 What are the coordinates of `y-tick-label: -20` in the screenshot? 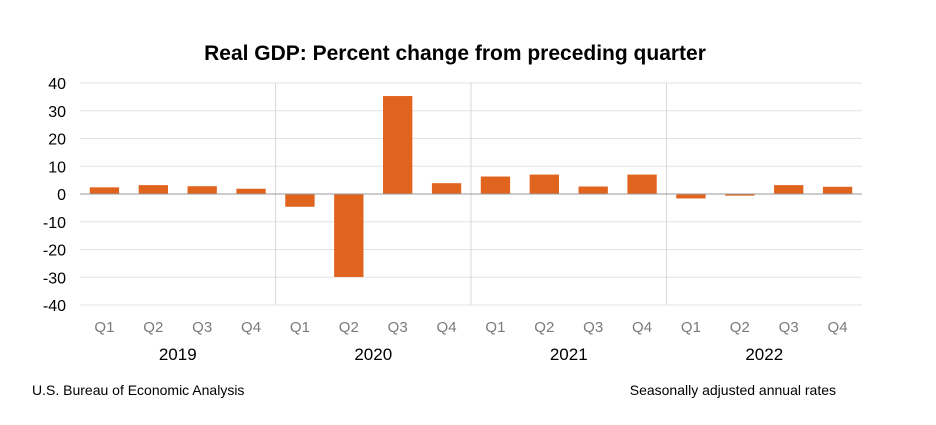 It's located at (54, 251).